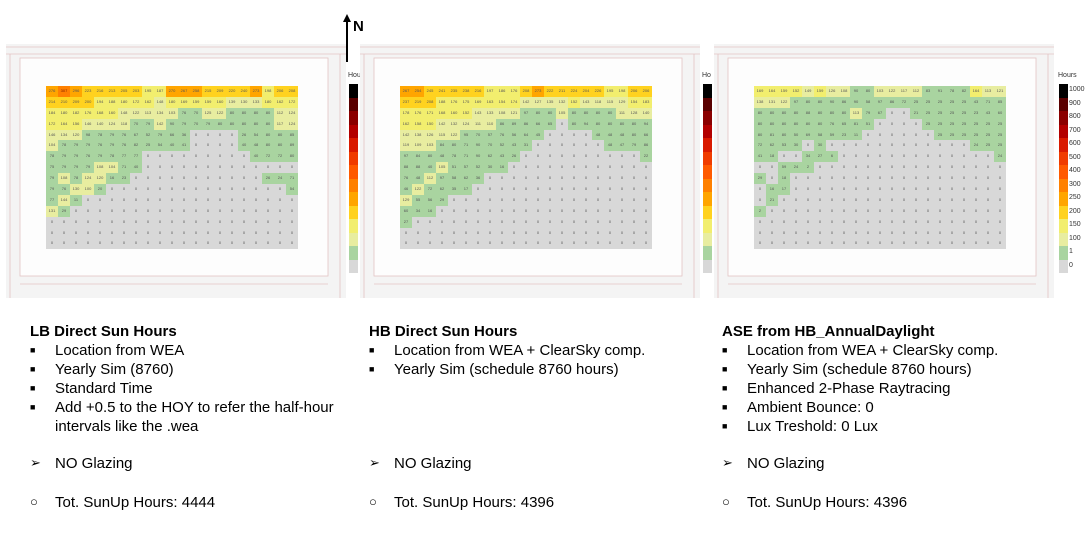  Describe the element at coordinates (52, 146) in the screenshot. I see `heatmap-cell: 104` at that location.